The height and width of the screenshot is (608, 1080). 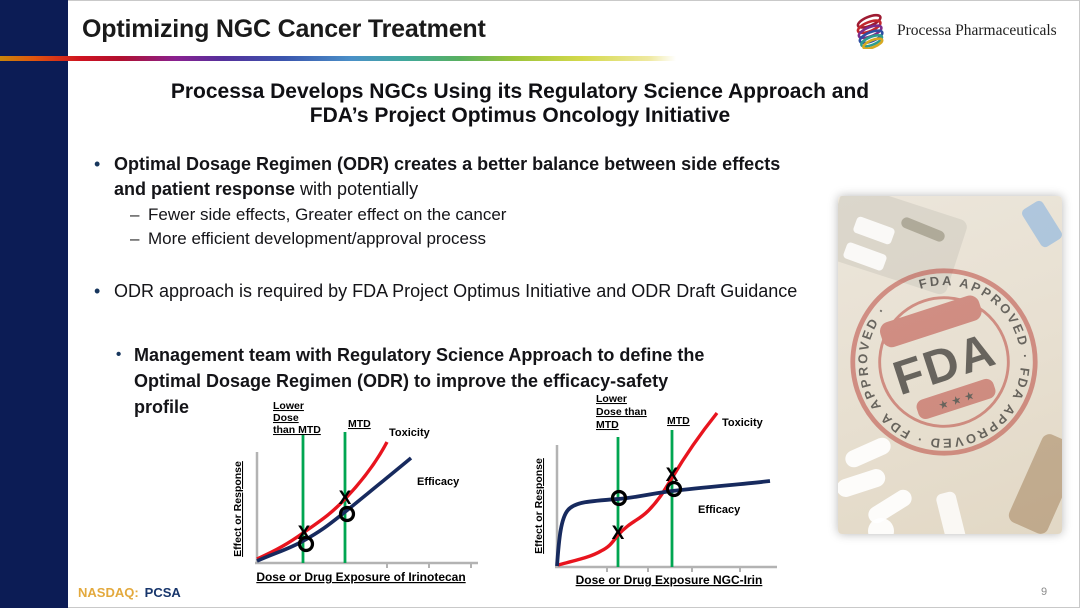 I want to click on lower-dose-label-line3: than MTD, so click(x=297, y=430).